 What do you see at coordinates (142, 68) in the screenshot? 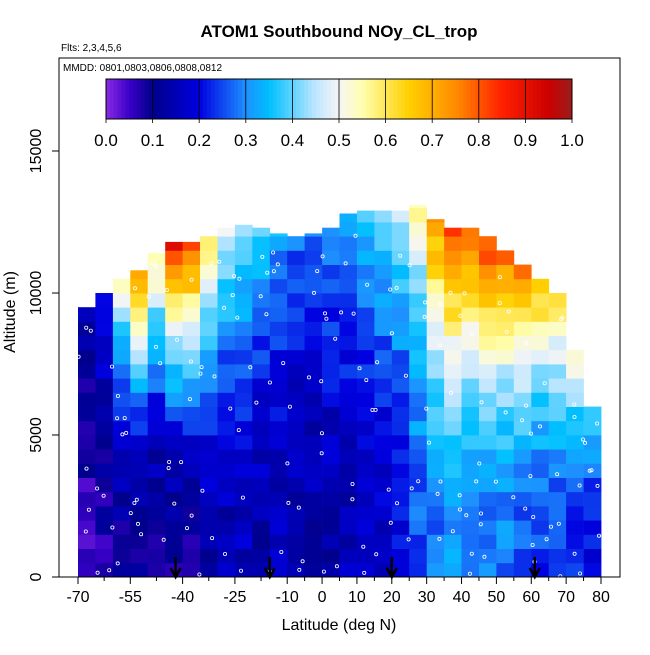
I see `dates-label: MMDD: 0801,0803,0806,0808,0812` at bounding box center [142, 68].